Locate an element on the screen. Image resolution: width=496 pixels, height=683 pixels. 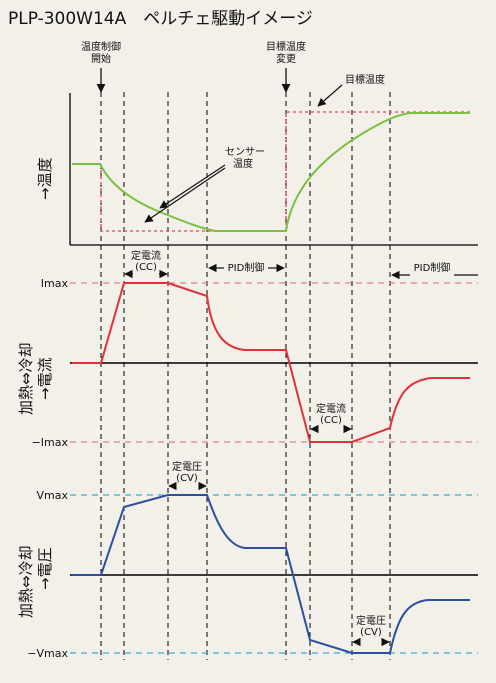
sensor-temperature-label-line1: センサー is located at coordinates (245, 152).